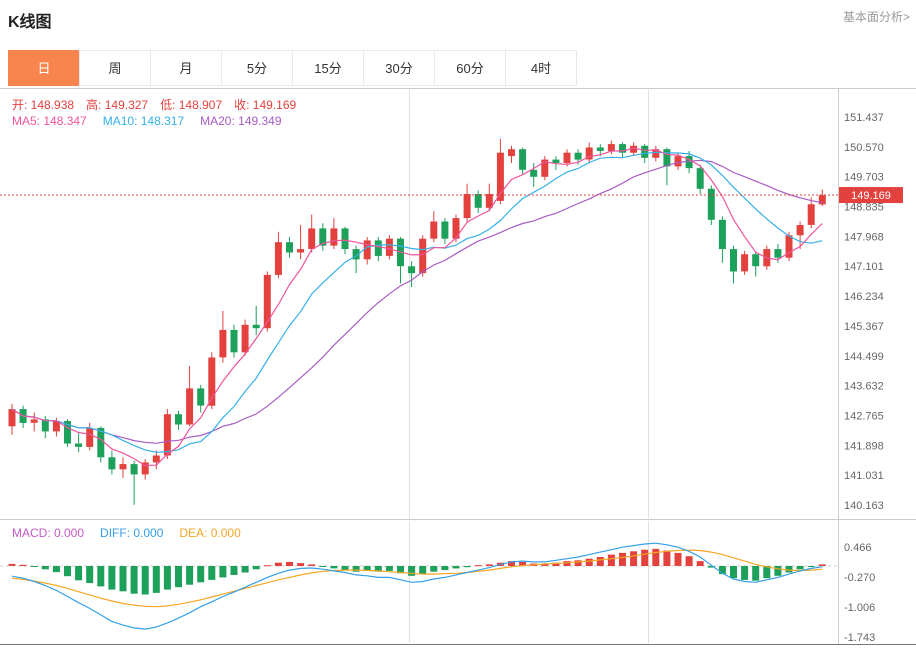 The image size is (916, 648). What do you see at coordinates (864, 297) in the screenshot?
I see `price-axis-tick: 146.234` at bounding box center [864, 297].